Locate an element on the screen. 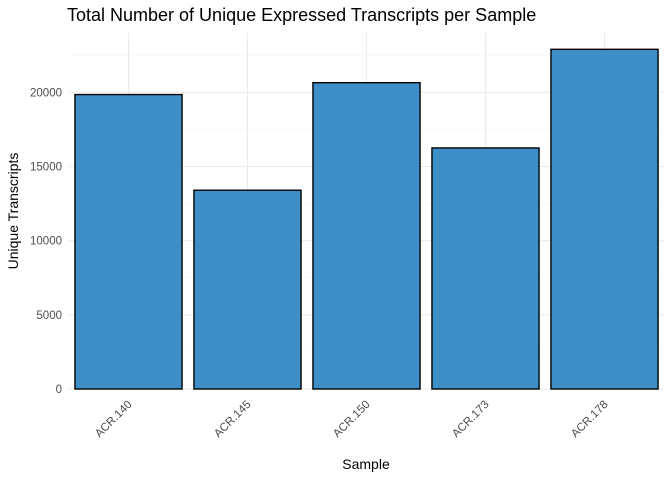  y-tick-label: 5000 is located at coordinates (49, 316).